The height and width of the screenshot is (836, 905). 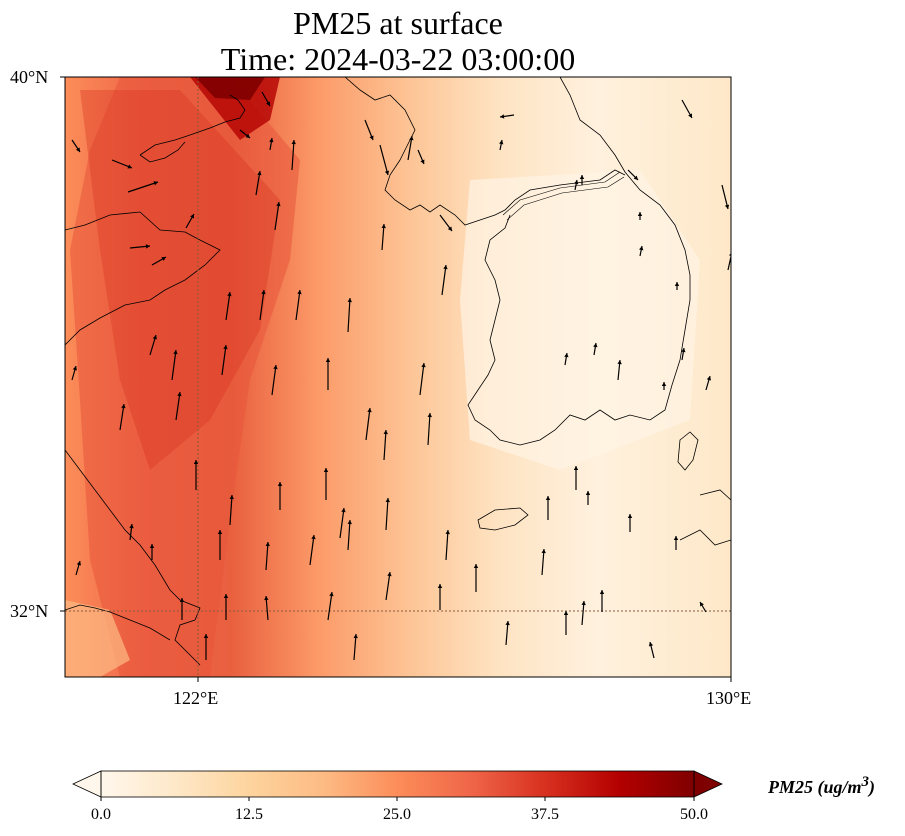 What do you see at coordinates (397, 814) in the screenshot?
I see `colorbar-tick-25: 25.0` at bounding box center [397, 814].